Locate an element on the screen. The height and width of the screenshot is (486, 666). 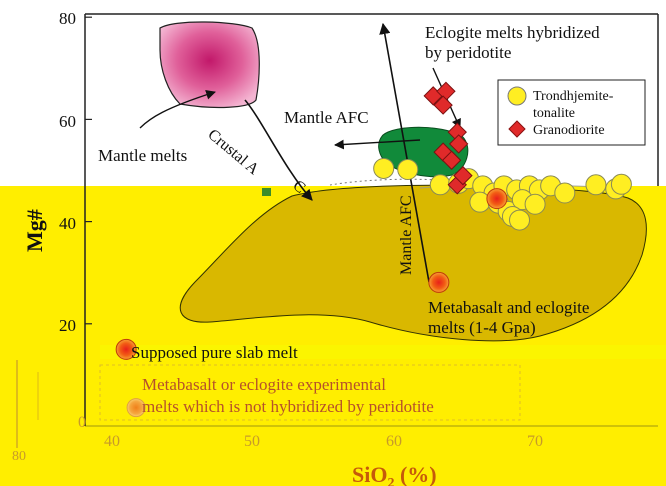
legend: Trondhjemite- tonalite Granodiorite is located at coordinates (571, 112).